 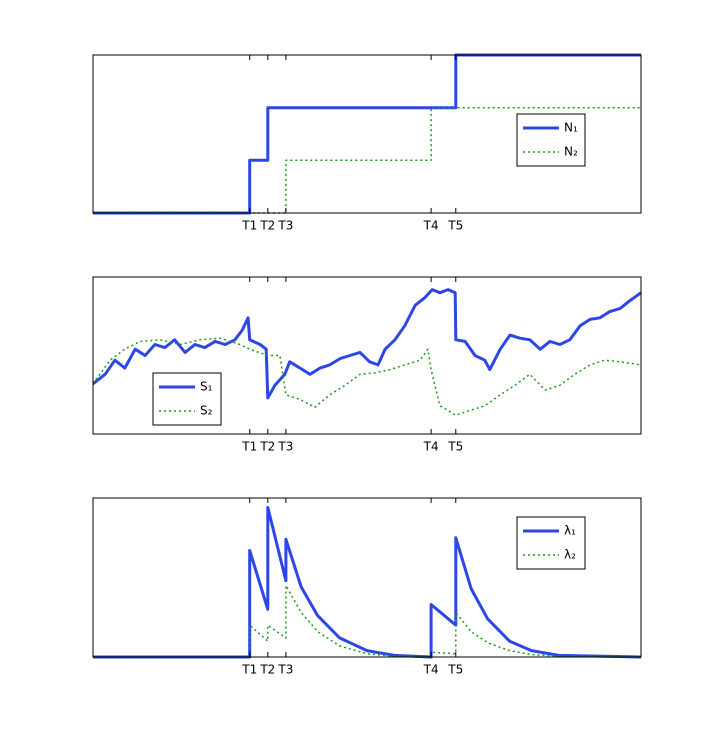 What do you see at coordinates (571, 128) in the screenshot?
I see `legend-label: N₁` at bounding box center [571, 128].